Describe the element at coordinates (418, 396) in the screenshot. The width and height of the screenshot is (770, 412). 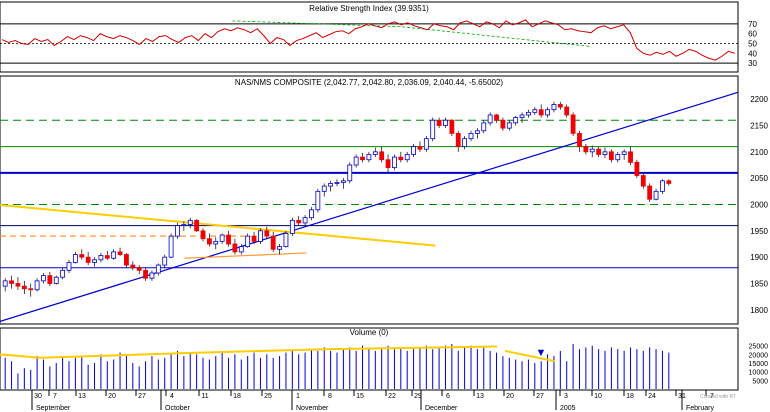
I see `x-day-label: 29` at that location.